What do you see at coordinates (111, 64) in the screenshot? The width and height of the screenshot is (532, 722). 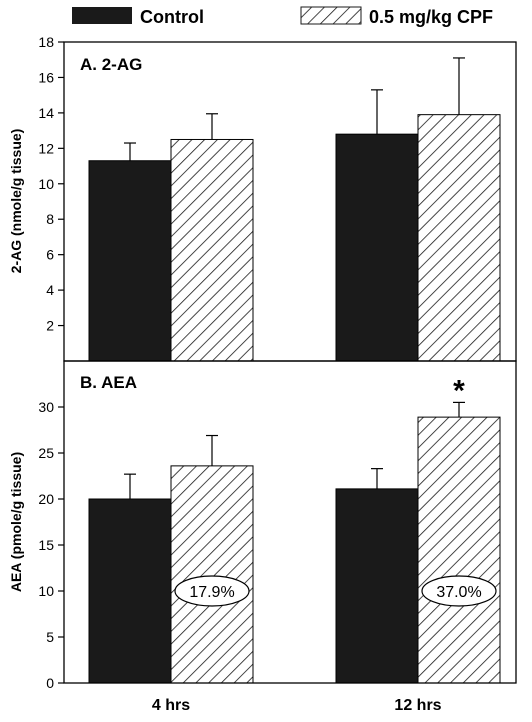 I see `panel-2ag-title: A. 2-AG` at bounding box center [111, 64].